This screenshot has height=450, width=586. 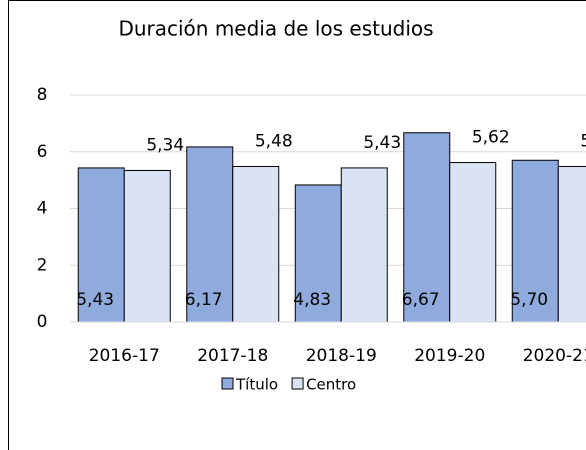 I want to click on data-label: 5,62, so click(x=491, y=138).